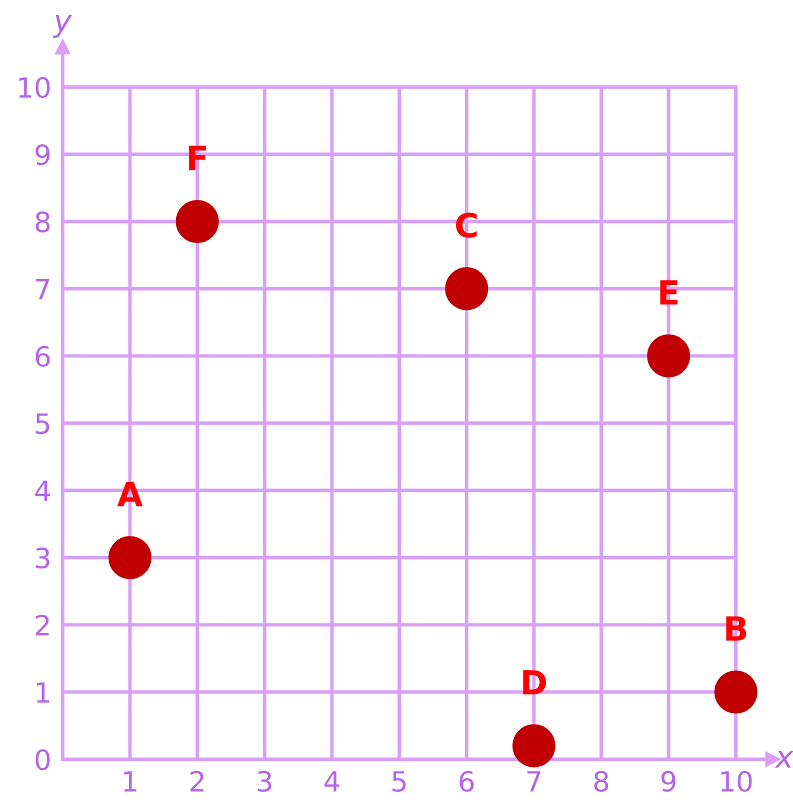 This screenshot has width=793, height=806. I want to click on y-axis-title: y, so click(62, 26).